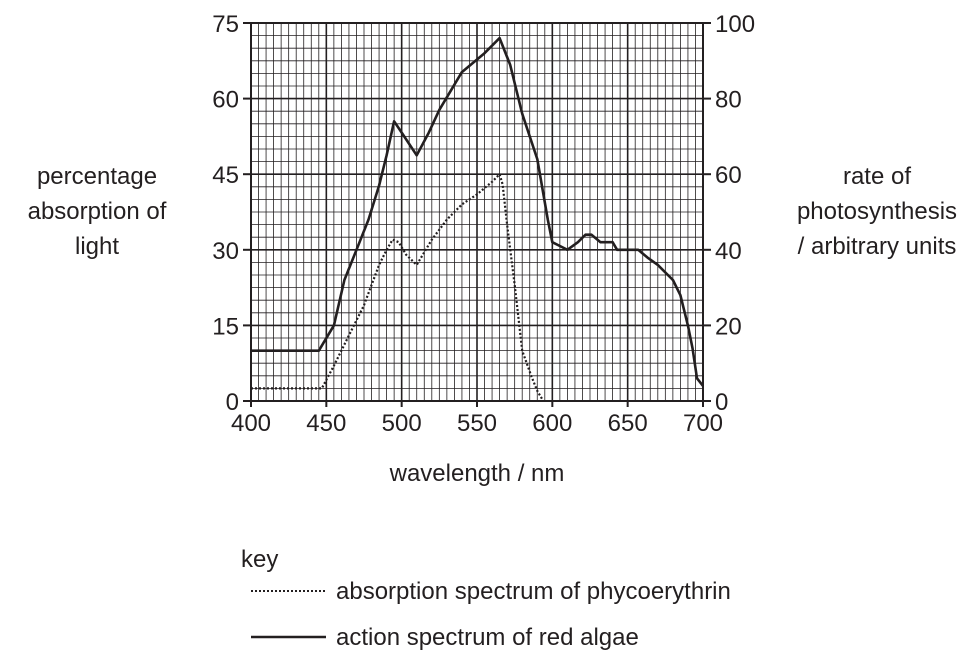 The width and height of the screenshot is (979, 659). I want to click on right-axis-ticks: 0 20 40 60 80 100, so click(729, 213).